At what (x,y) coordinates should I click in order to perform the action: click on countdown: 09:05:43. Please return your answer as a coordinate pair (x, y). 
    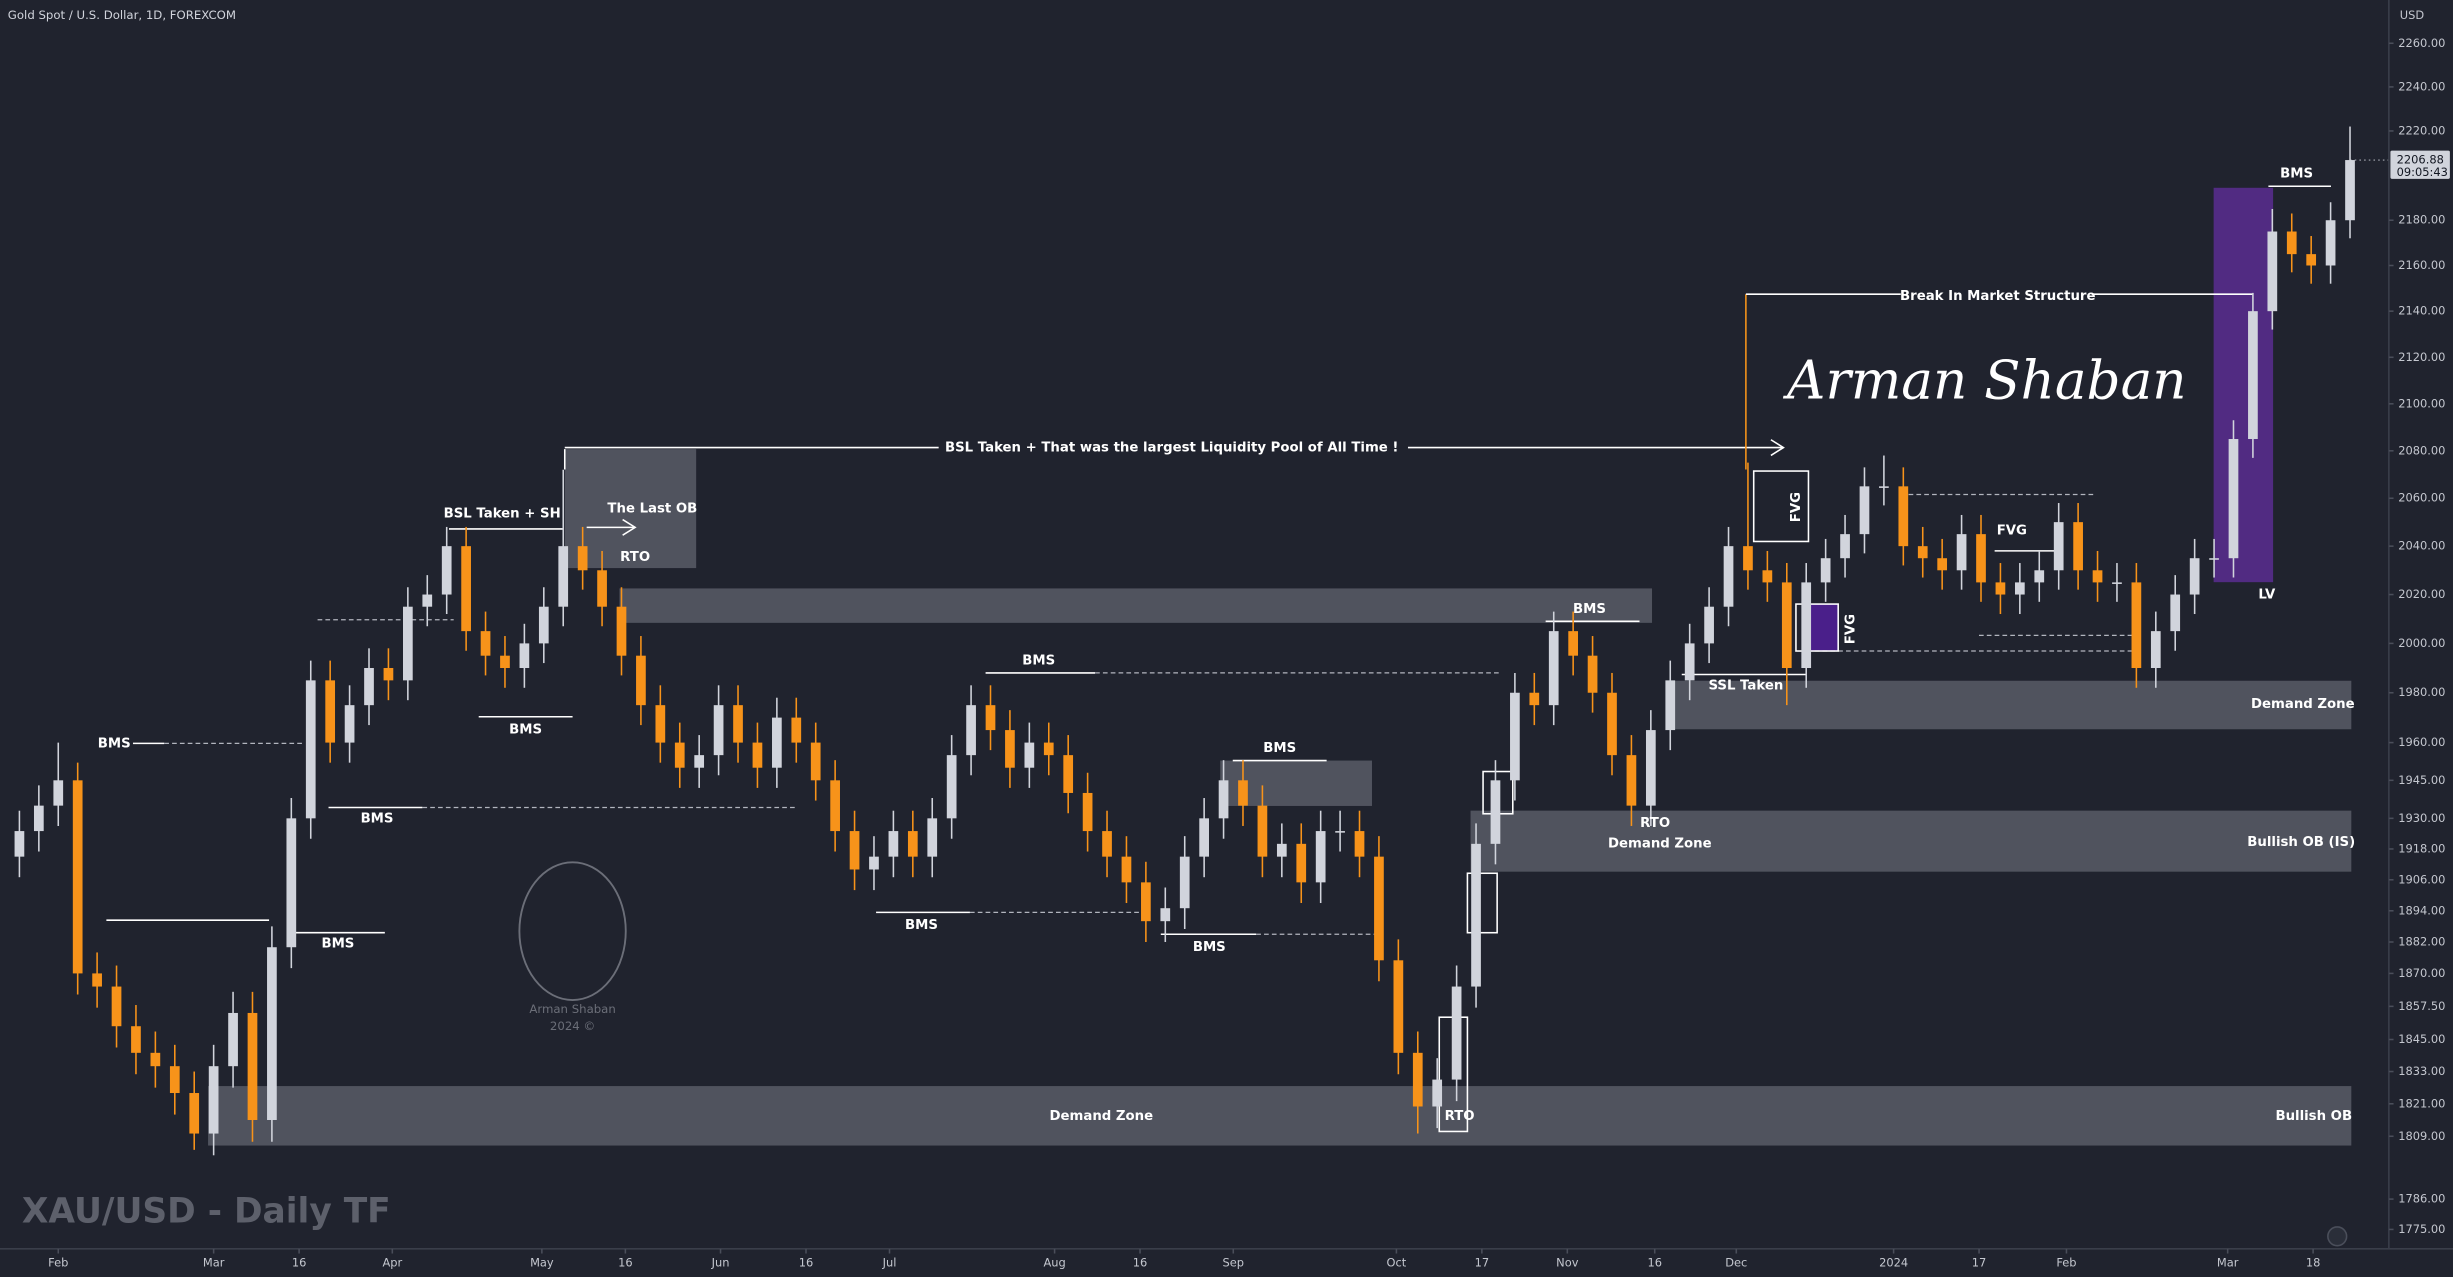
    Looking at the image, I should click on (2422, 172).